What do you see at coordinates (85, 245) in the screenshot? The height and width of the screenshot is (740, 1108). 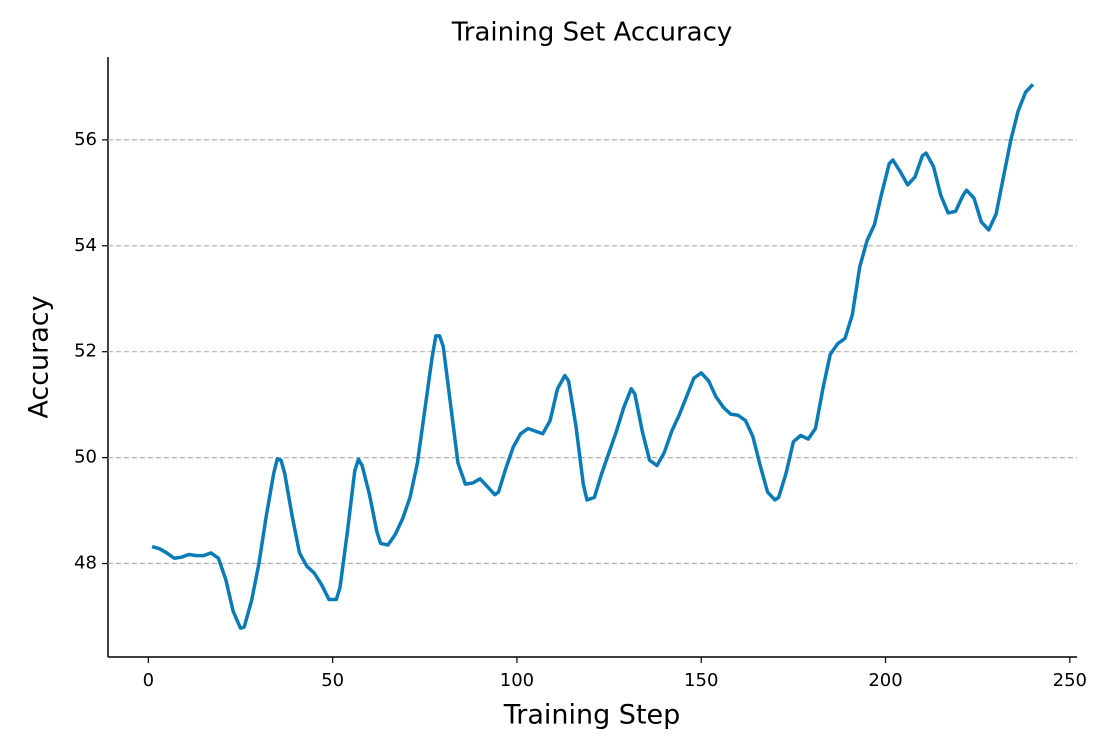 I see `y-tick-label: 54` at bounding box center [85, 245].